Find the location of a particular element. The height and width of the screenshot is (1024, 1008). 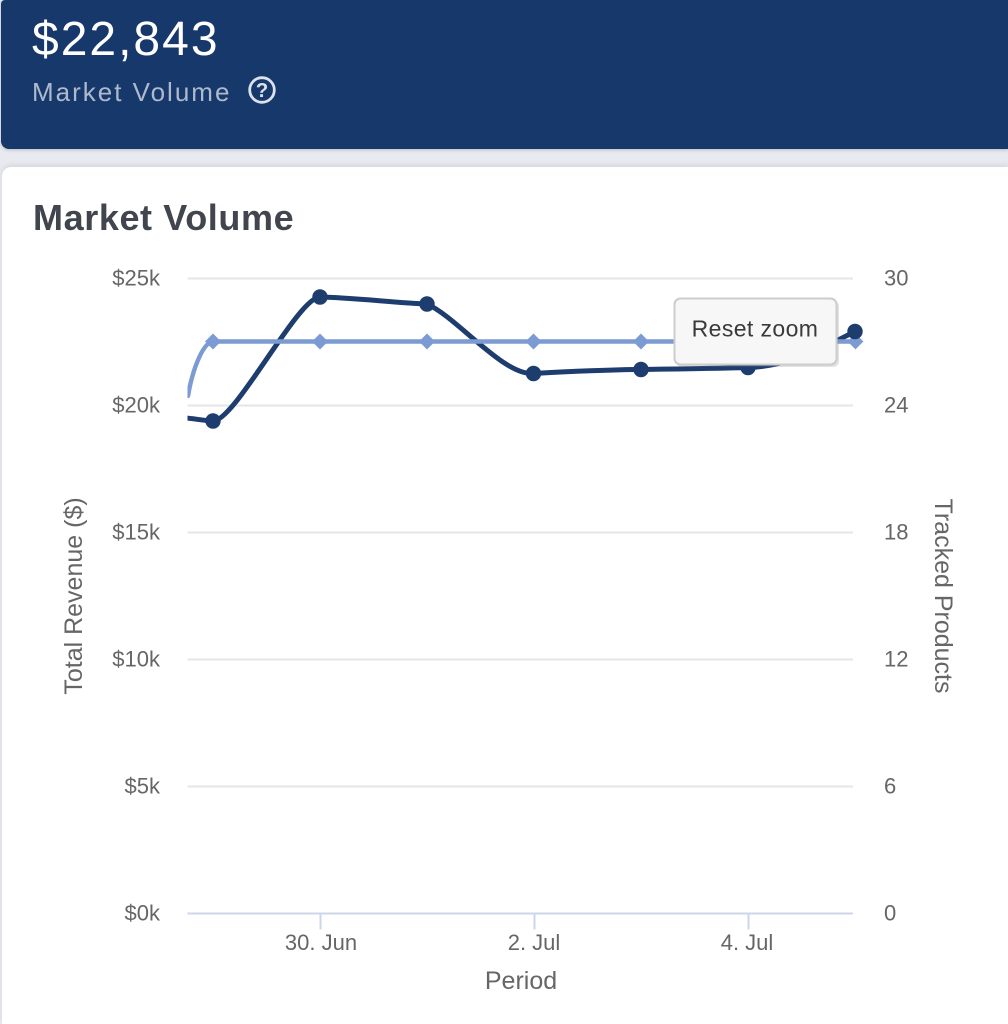

svg-text: Total Revenue ($) is located at coordinates (74, 595).